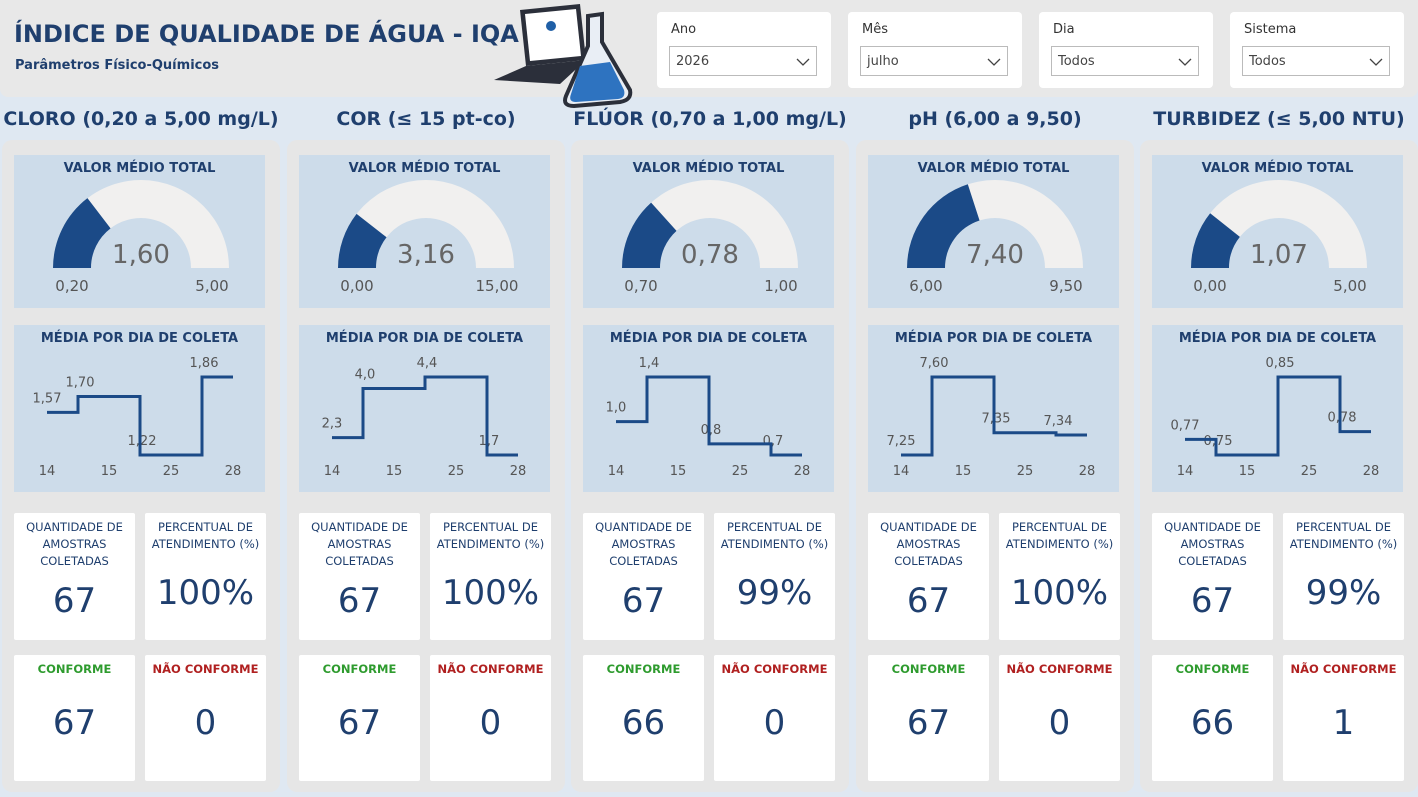 Image resolution: width=1418 pixels, height=797 pixels. What do you see at coordinates (80, 383) in the screenshot?
I see `data-label: 1,70` at bounding box center [80, 383].